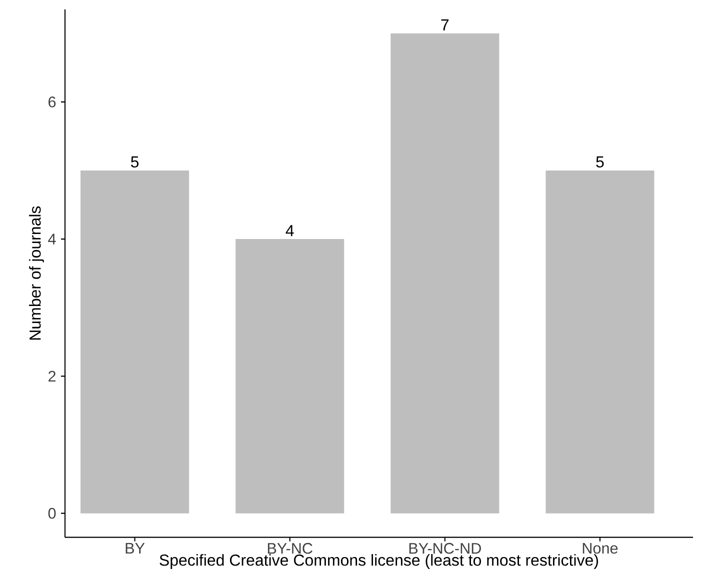  What do you see at coordinates (379, 561) in the screenshot?
I see `x-axis-title: Specified Creative Commons license (least to most restrictive)` at bounding box center [379, 561].